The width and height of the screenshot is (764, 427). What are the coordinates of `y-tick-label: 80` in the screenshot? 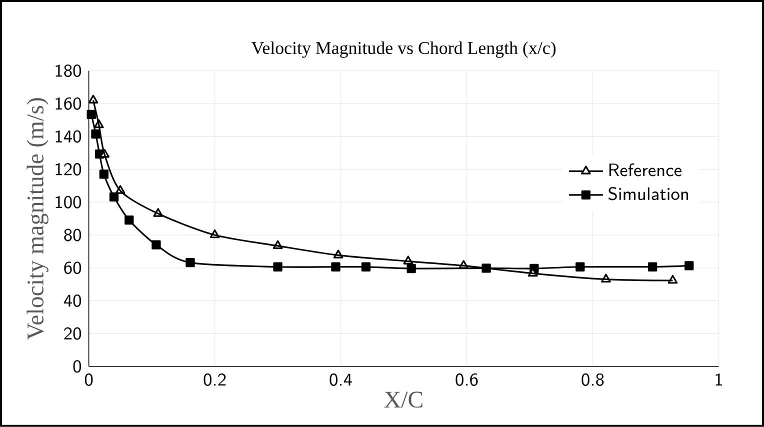 It's located at (73, 235).